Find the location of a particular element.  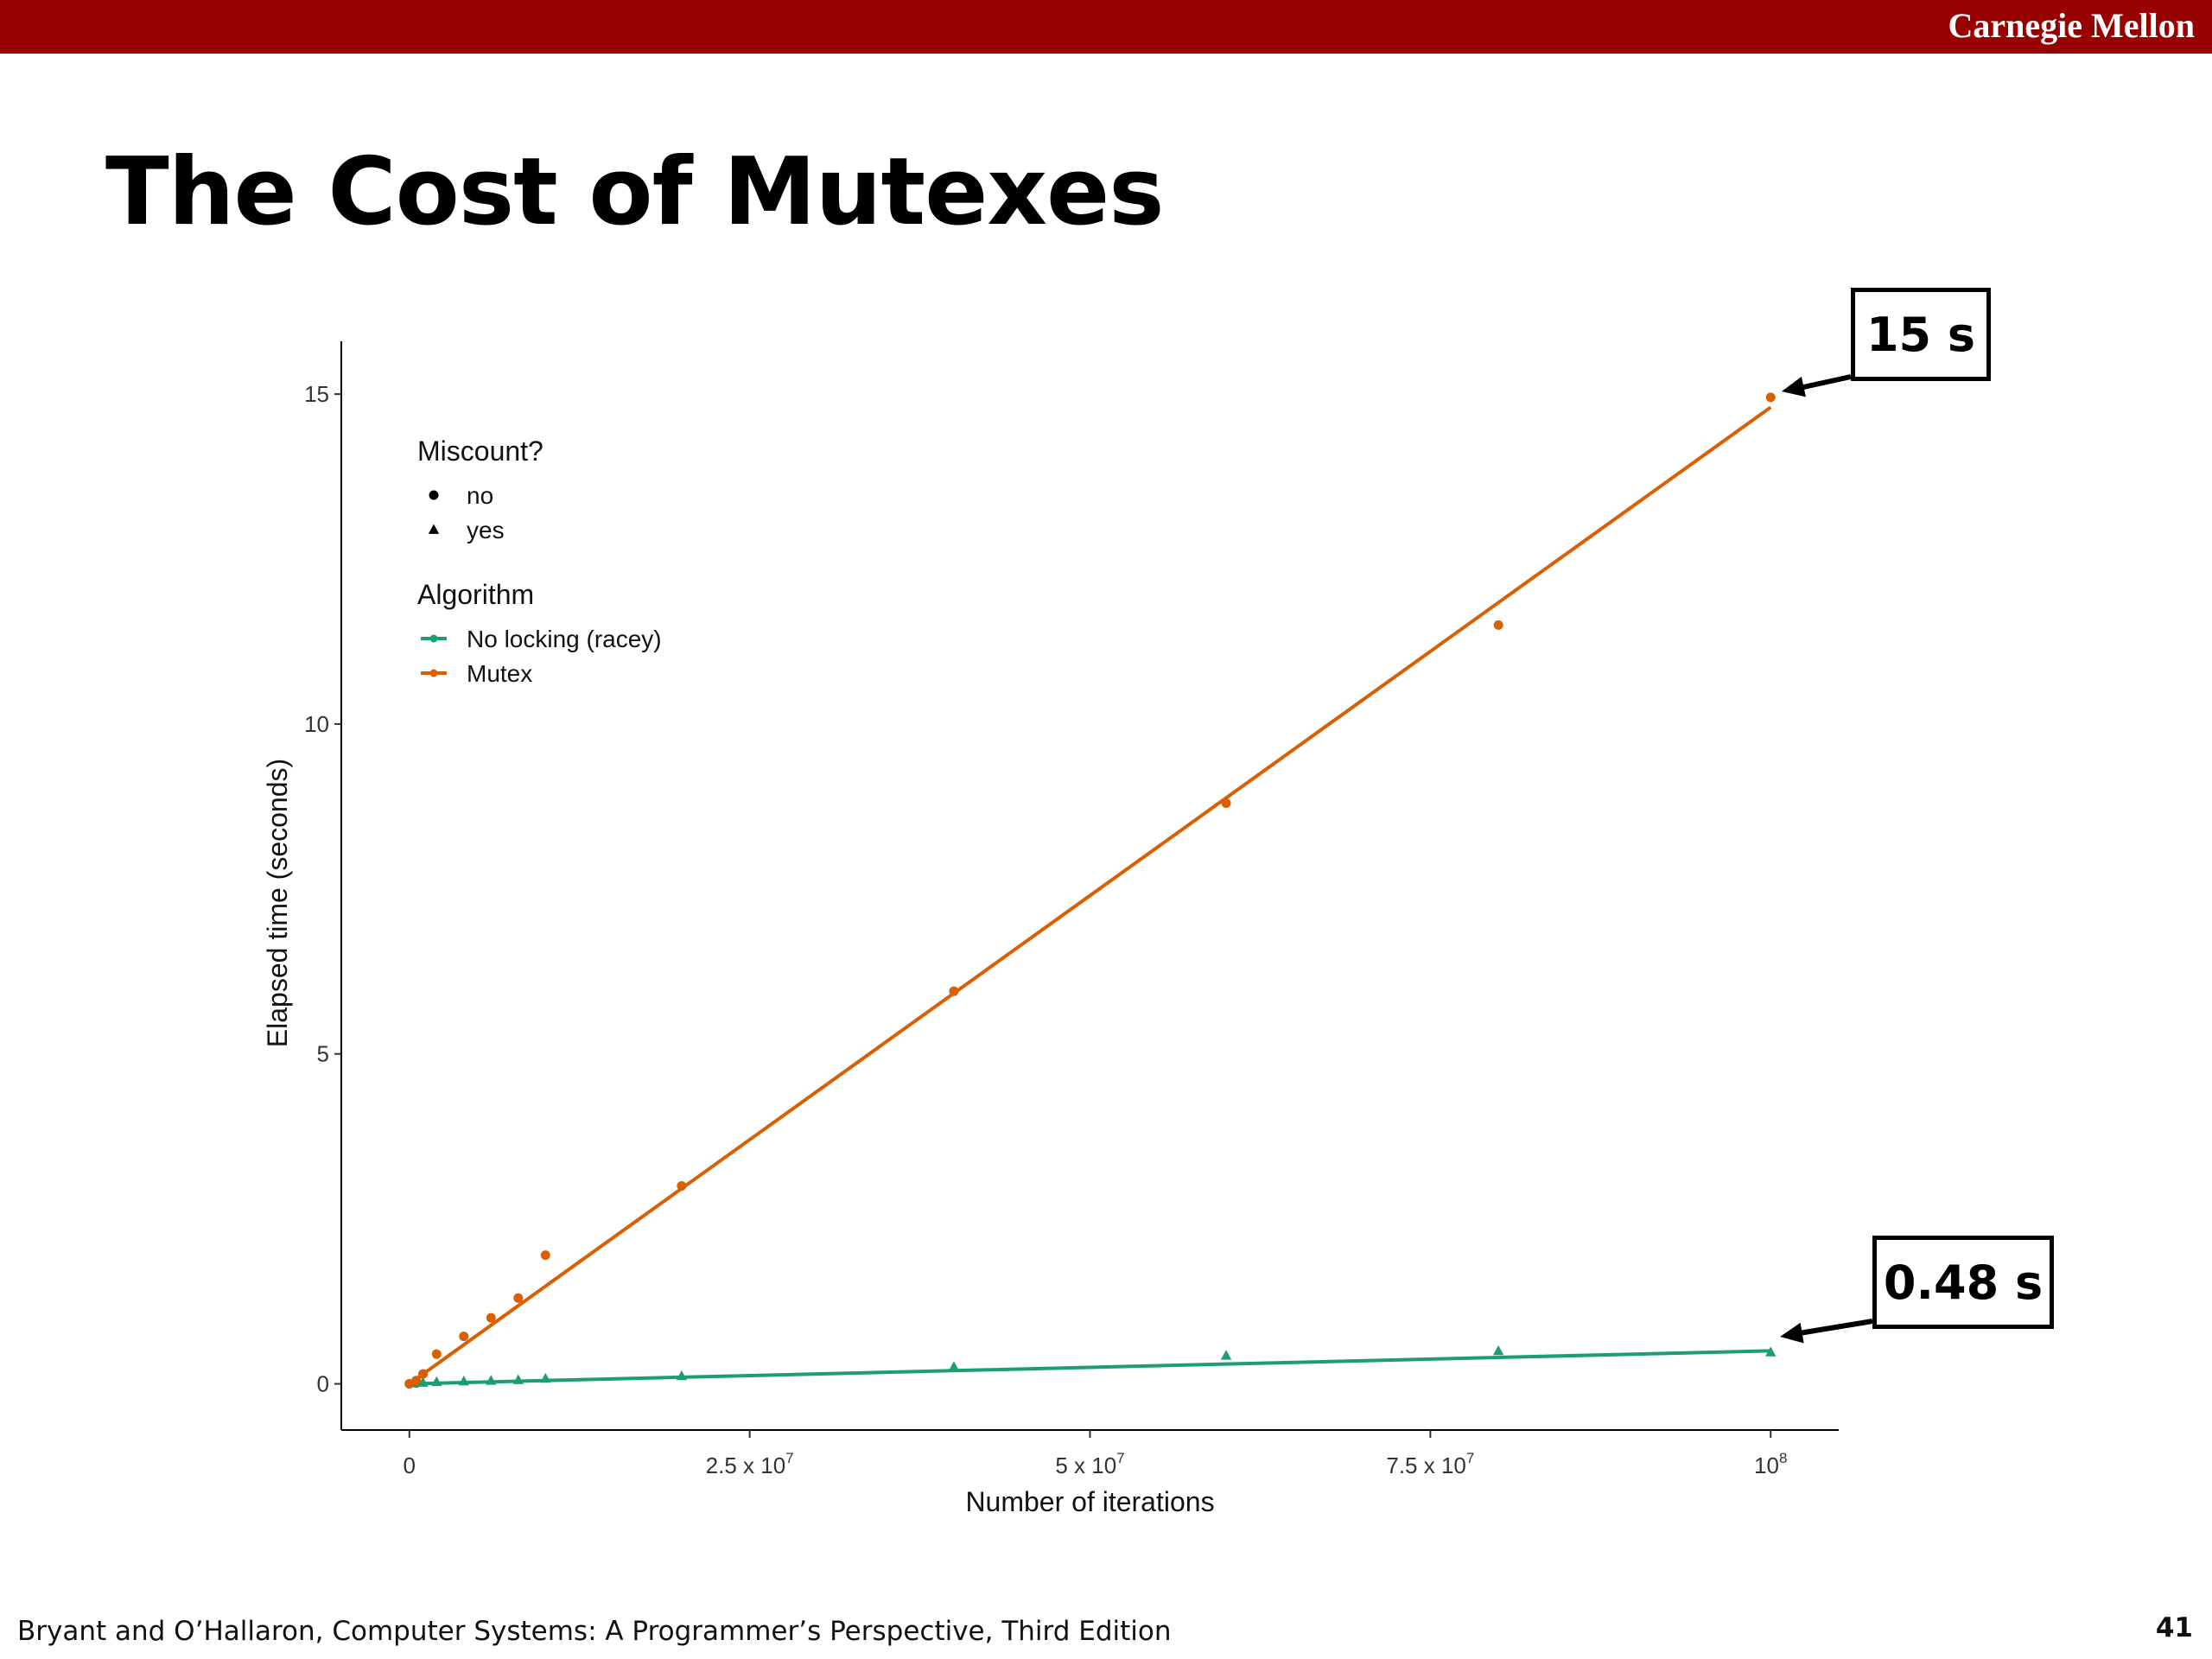

x-tick-label: 108 is located at coordinates (1770, 1464).